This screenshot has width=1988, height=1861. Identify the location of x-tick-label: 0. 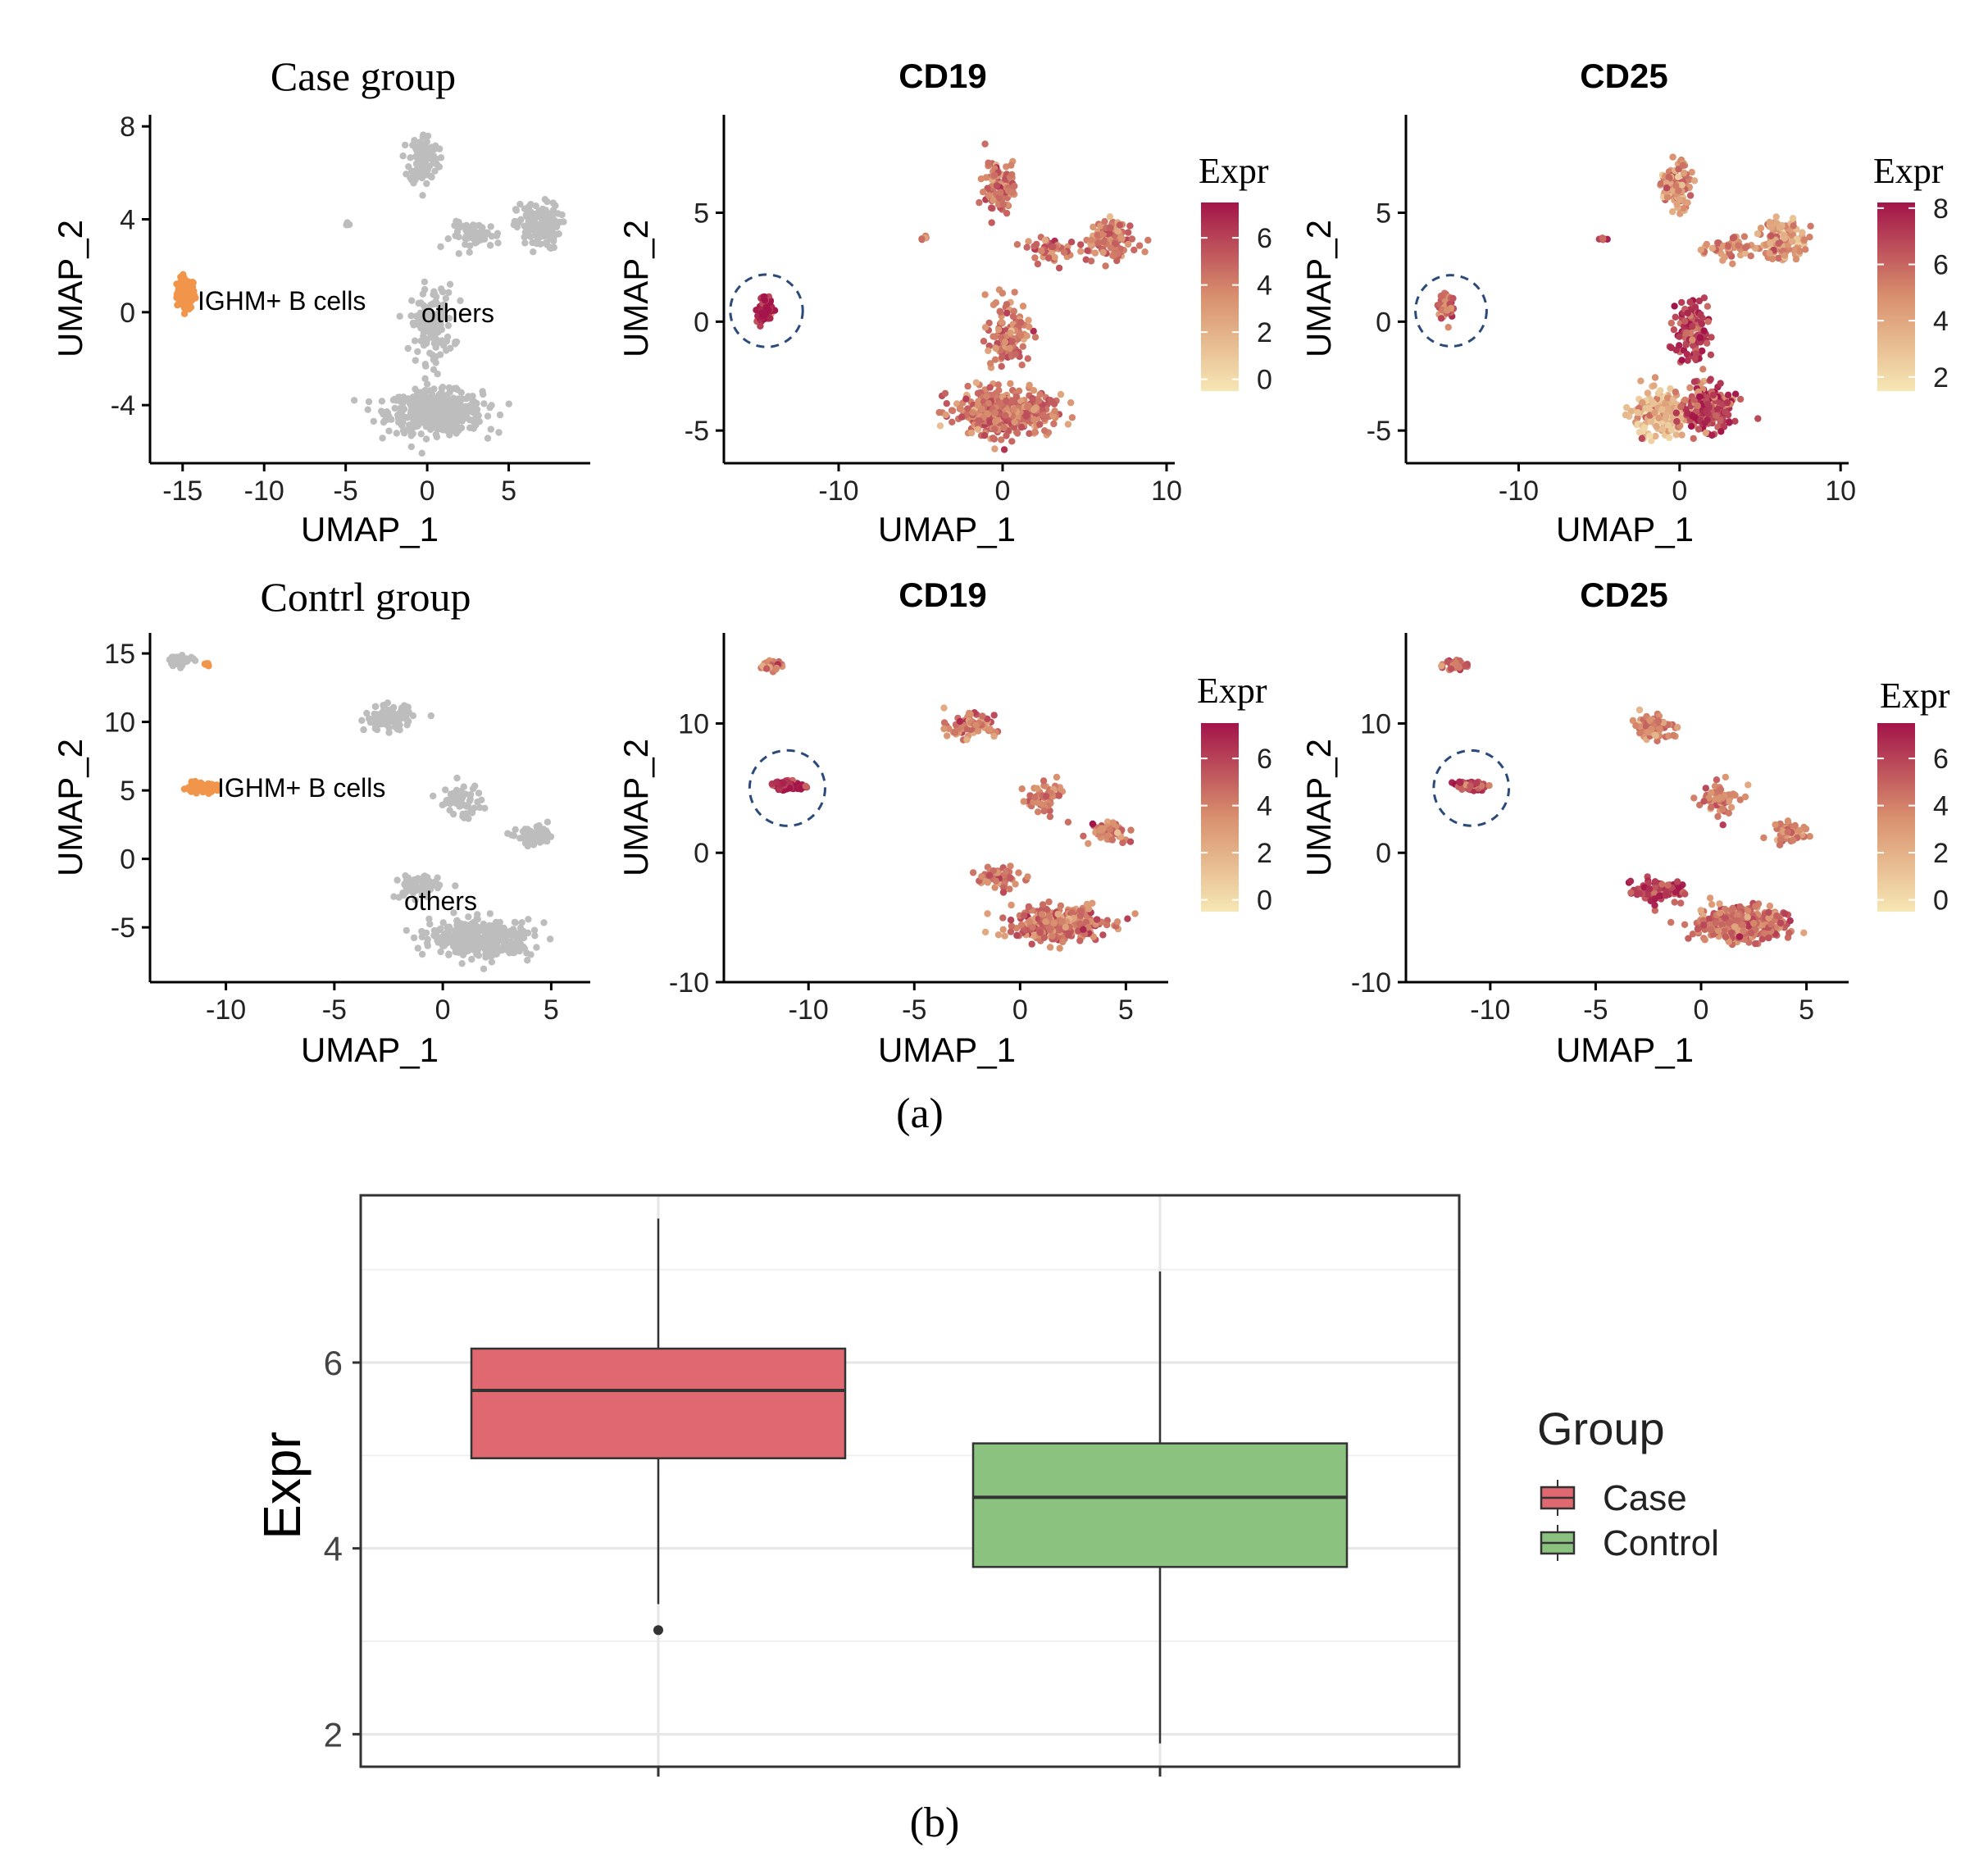
(443, 1010).